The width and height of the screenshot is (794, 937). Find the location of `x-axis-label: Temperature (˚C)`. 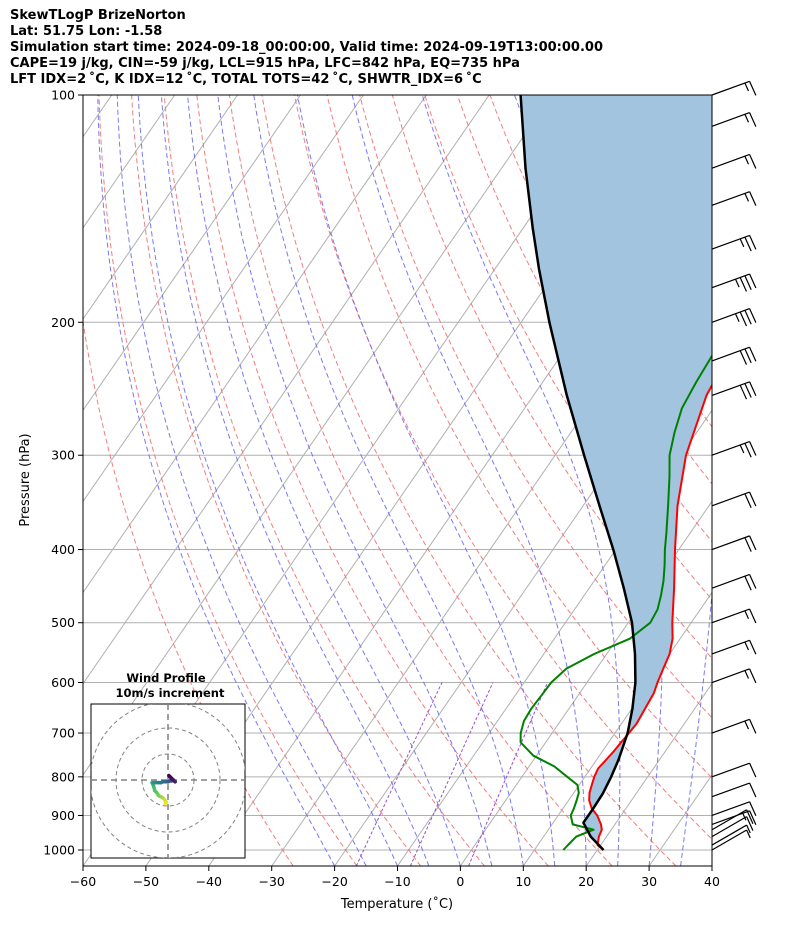

x-axis-label: Temperature (˚C) is located at coordinates (396, 904).